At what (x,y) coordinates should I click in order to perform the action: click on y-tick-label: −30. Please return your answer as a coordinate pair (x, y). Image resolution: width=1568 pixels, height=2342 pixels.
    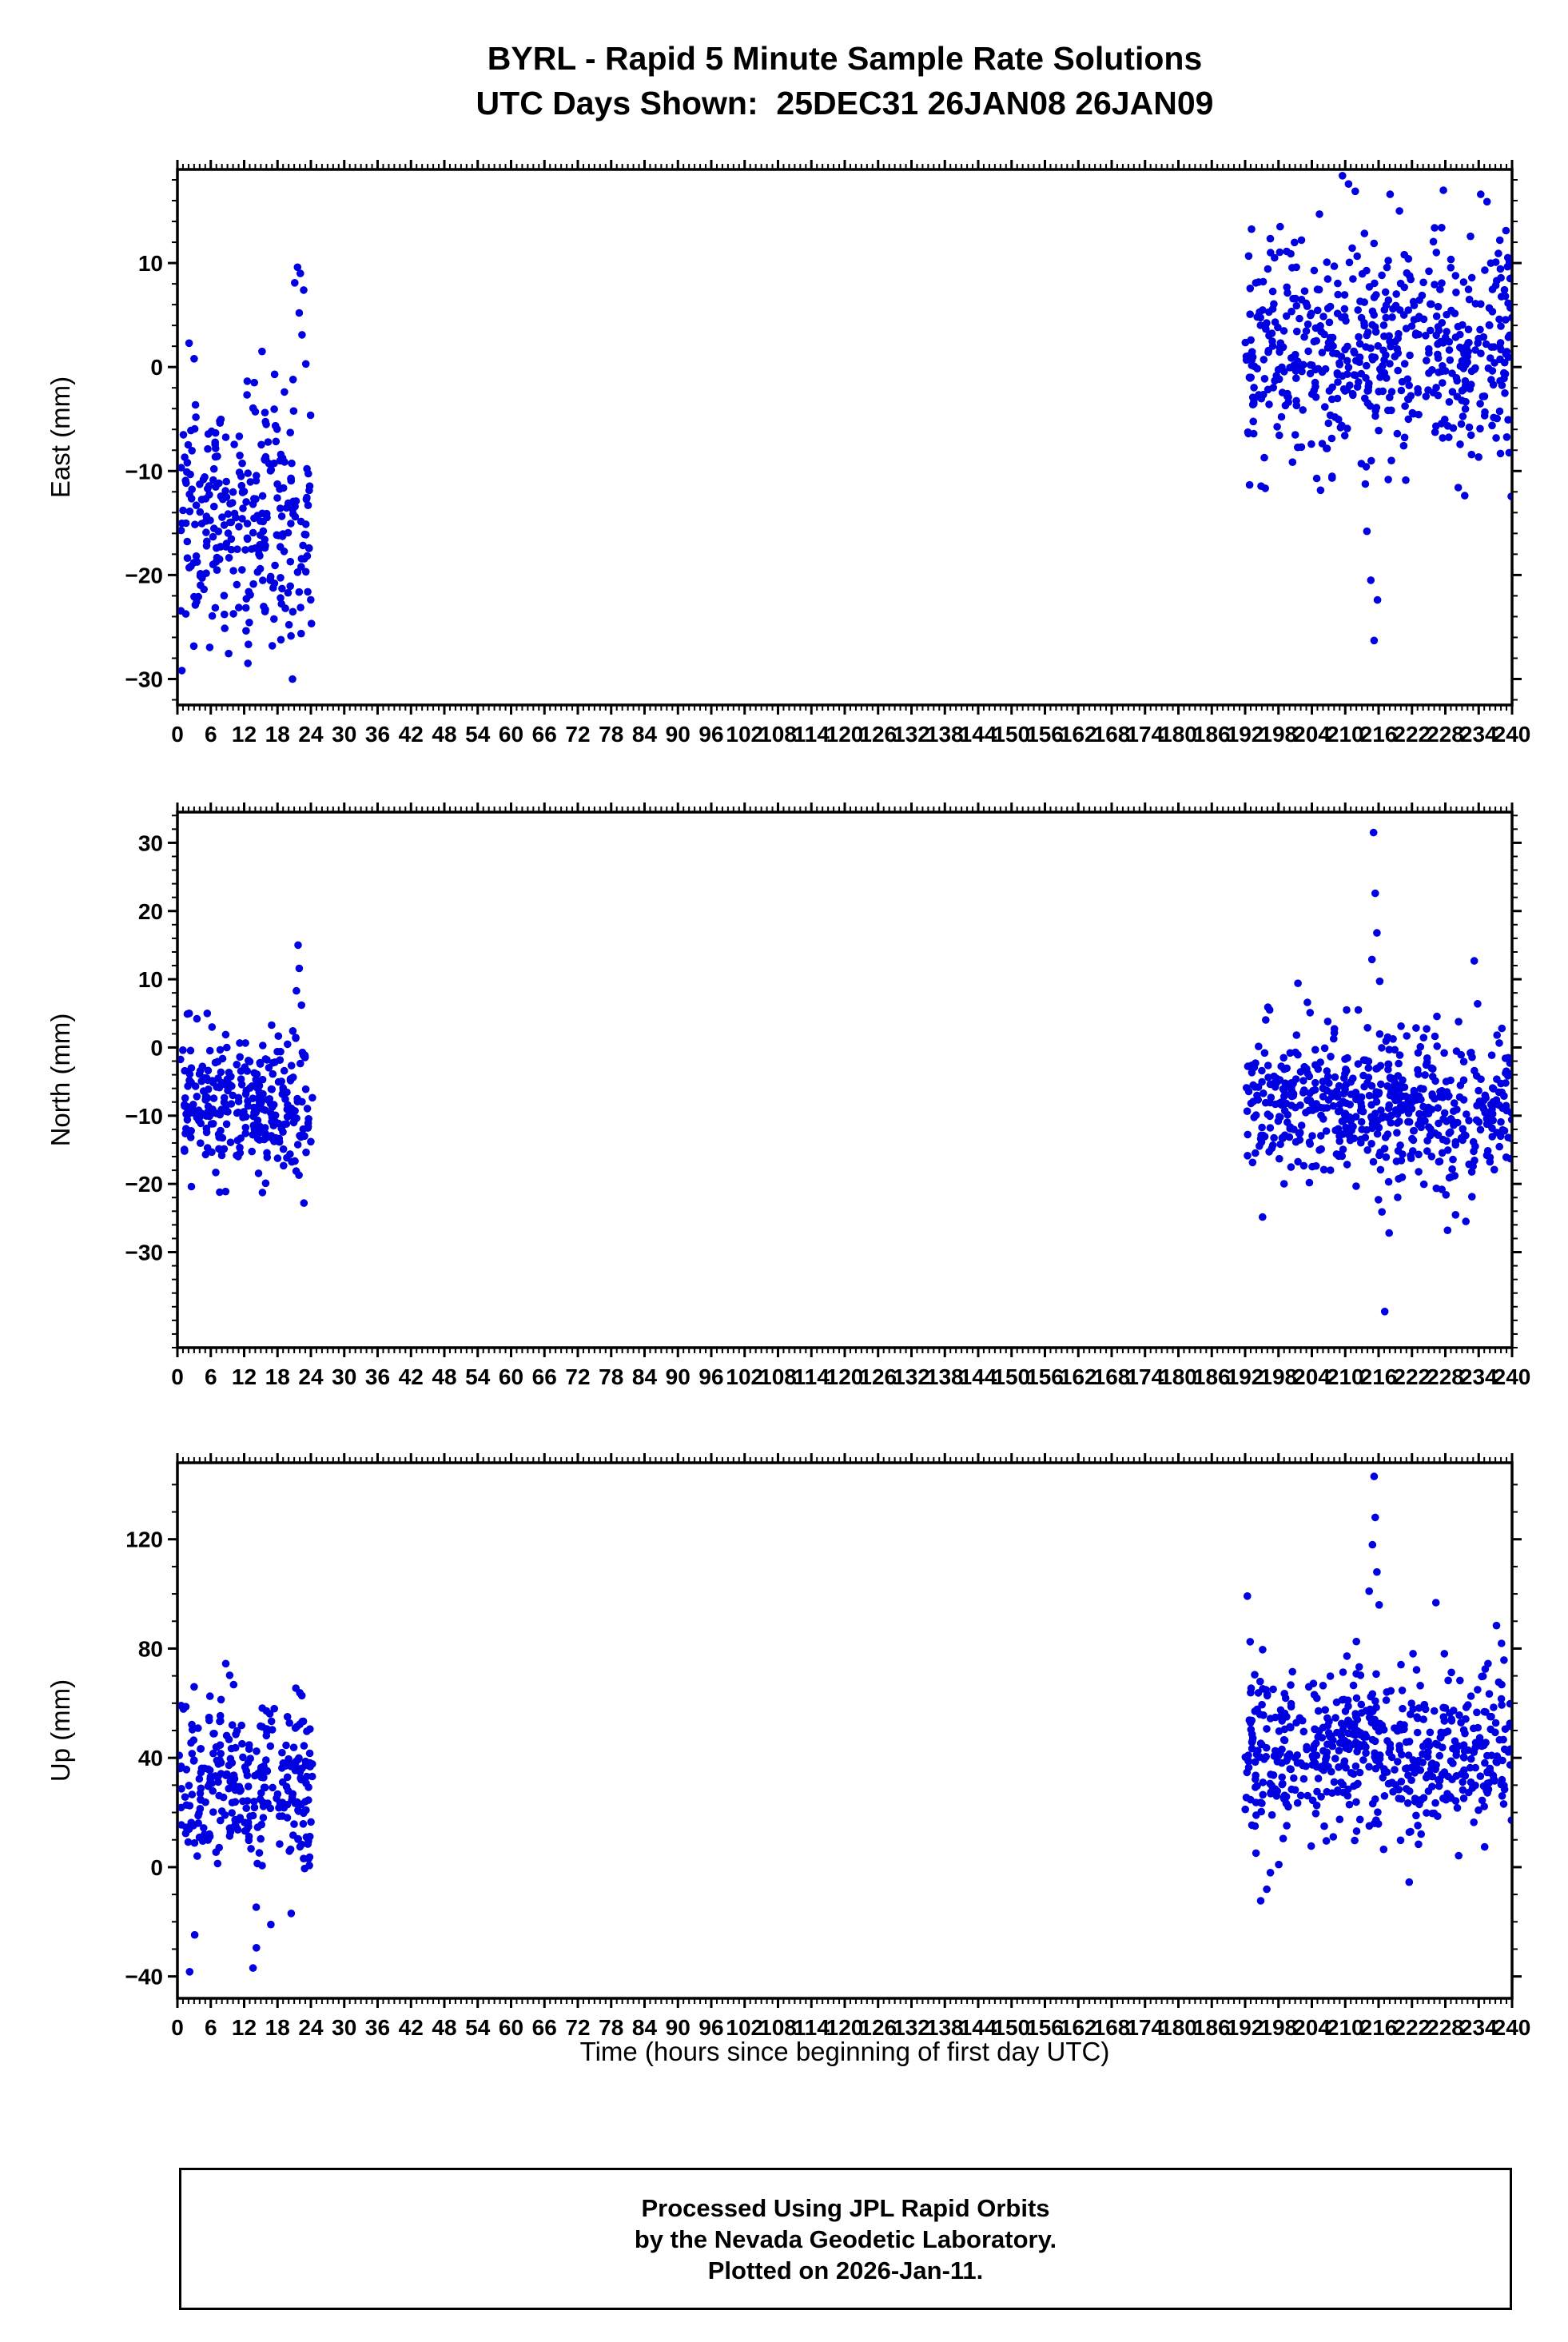
    Looking at the image, I should click on (144, 1253).